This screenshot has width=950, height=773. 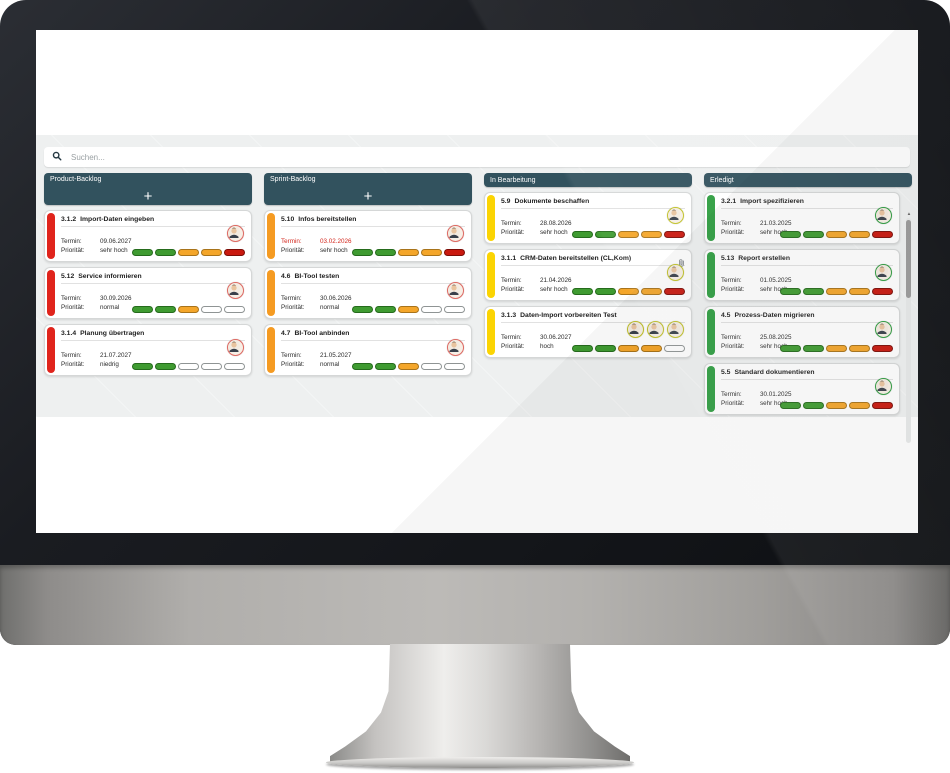 I want to click on termin-row: Termin: 21.05.2027, so click(x=316, y=356).